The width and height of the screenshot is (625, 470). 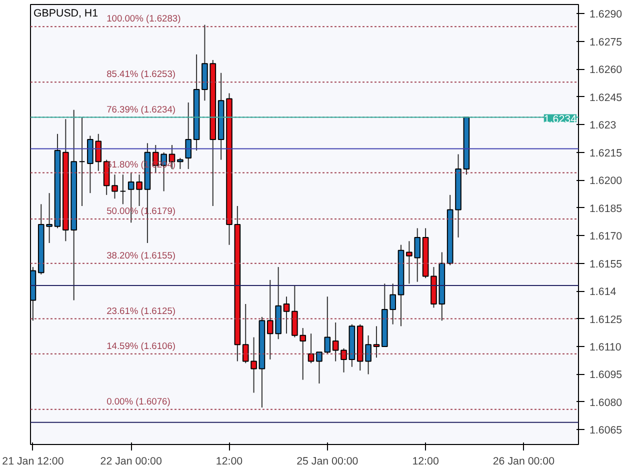 I want to click on y-tick-label: 1.6275, so click(x=606, y=42).